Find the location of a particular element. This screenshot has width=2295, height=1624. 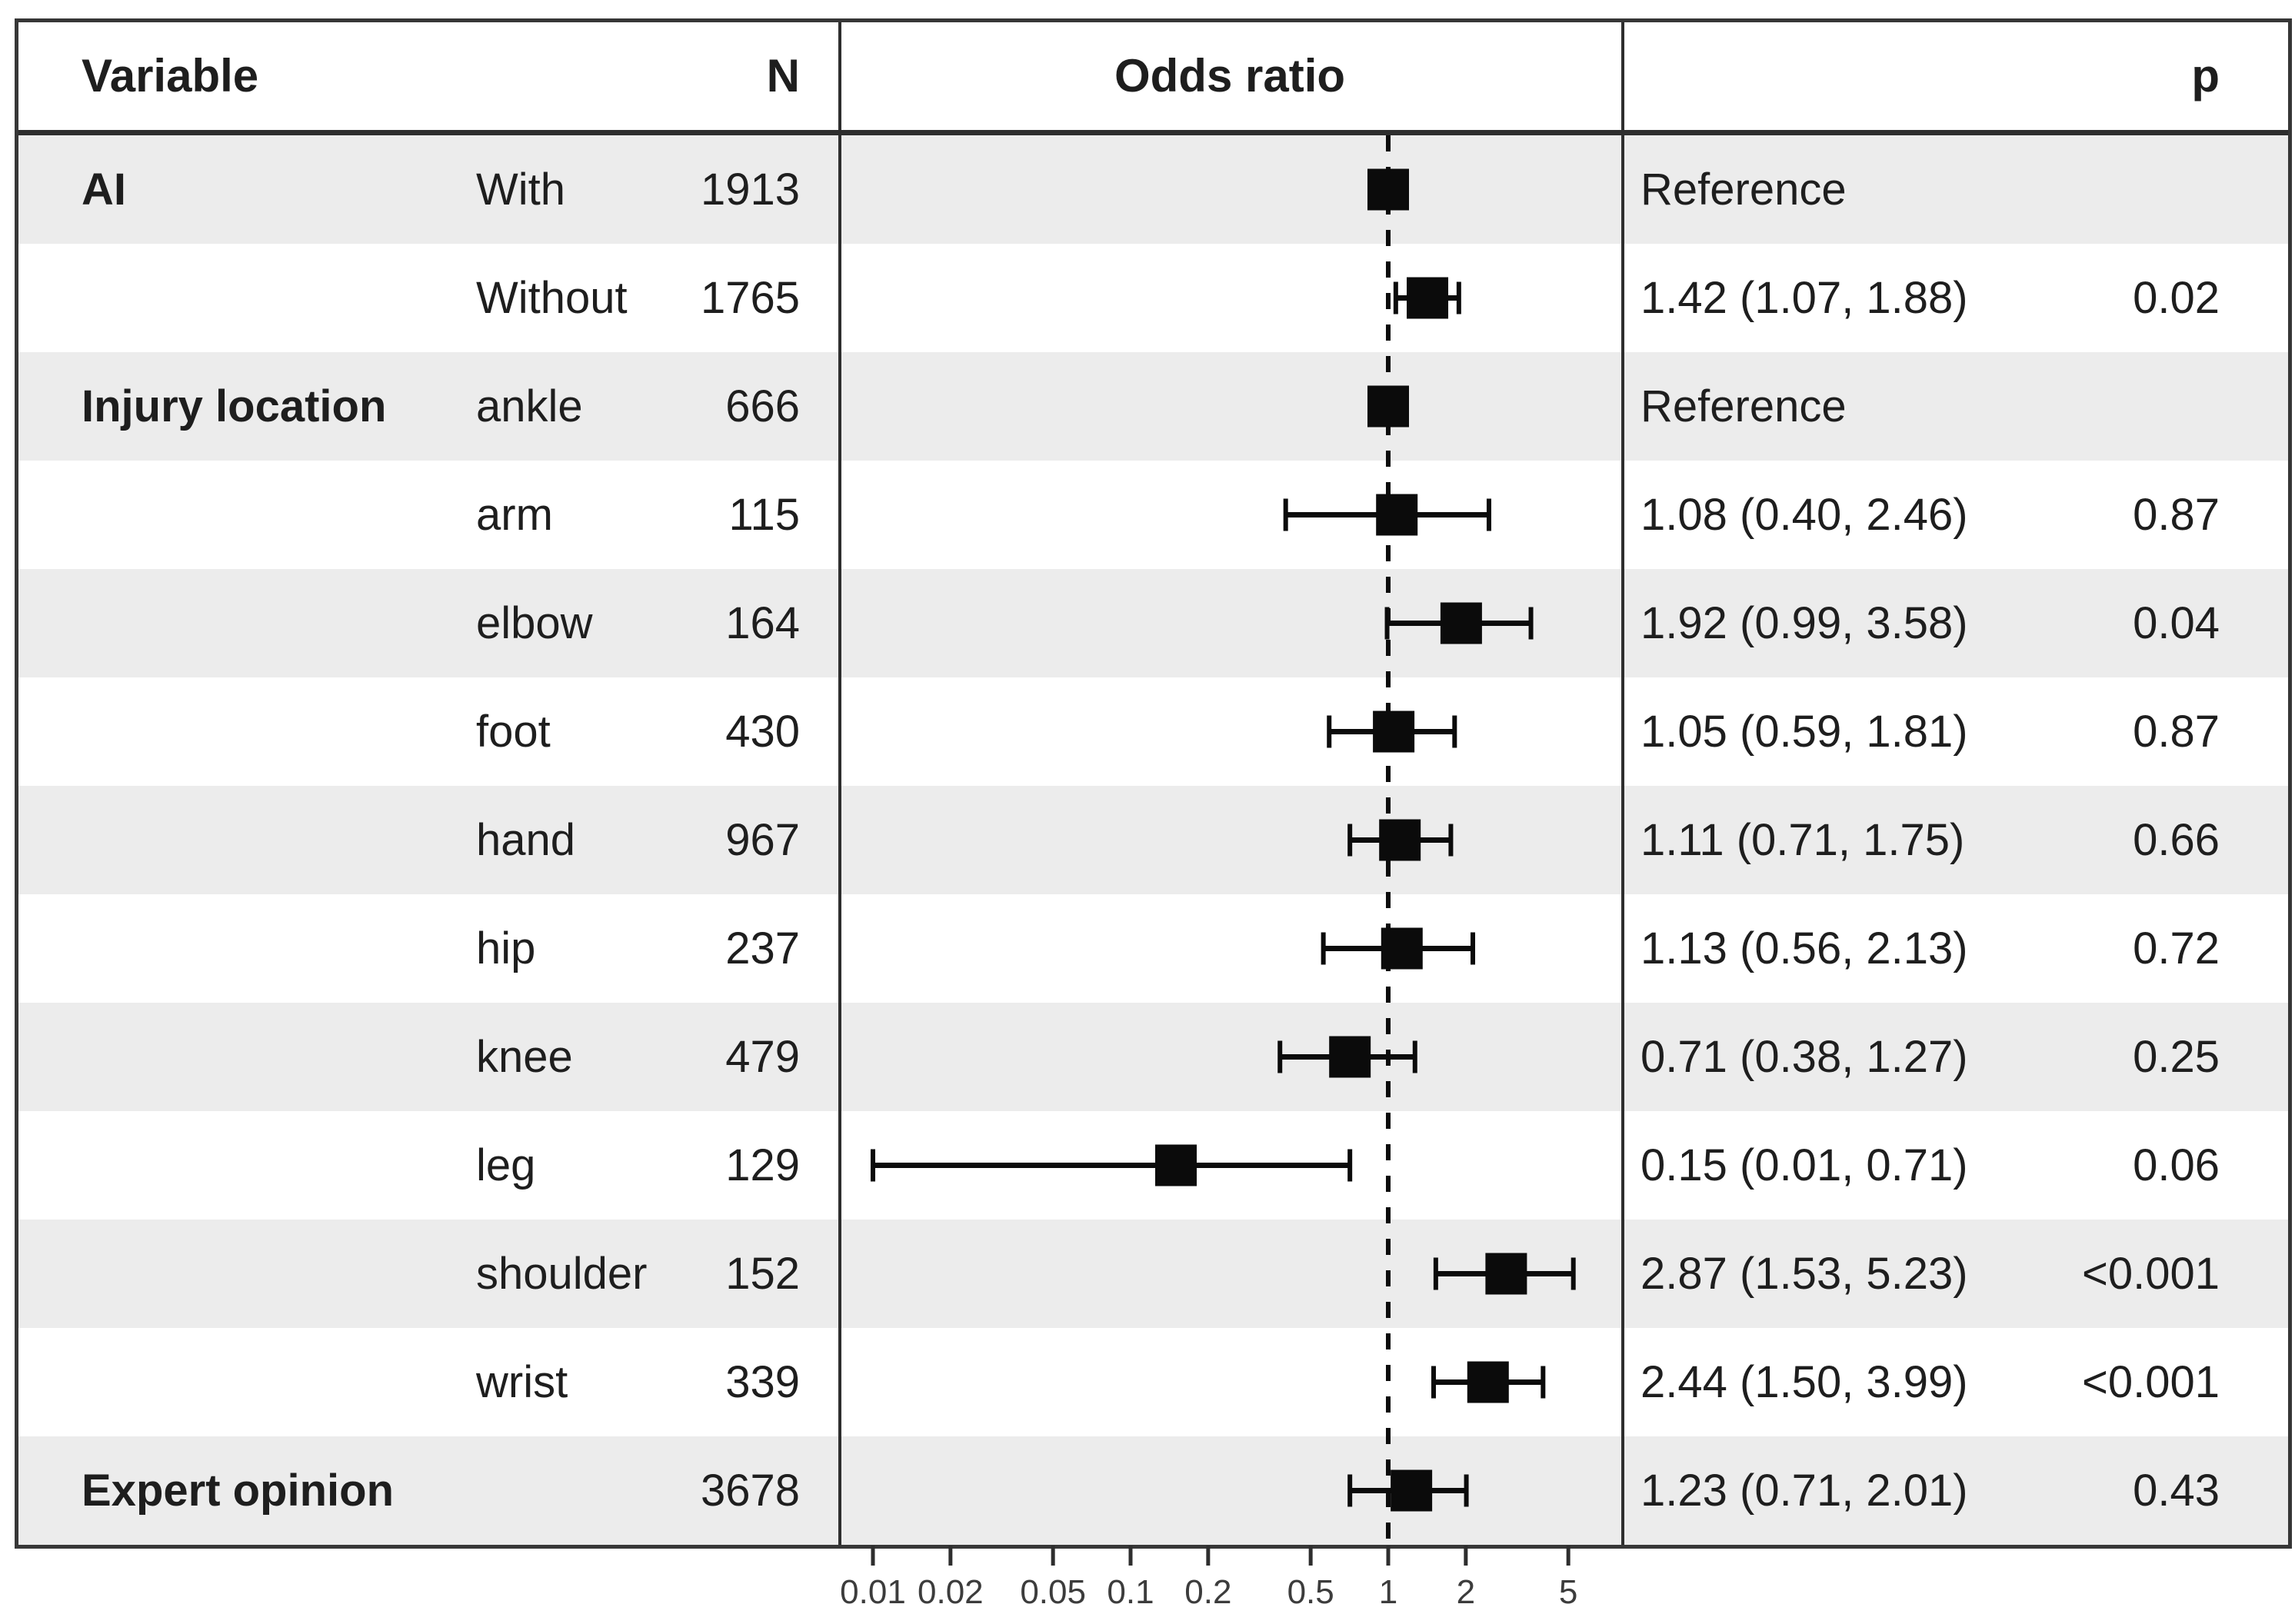

table-row-arm: arm 115 1.08 (0.40, 2.46) 0.87 is located at coordinates (1153, 515).